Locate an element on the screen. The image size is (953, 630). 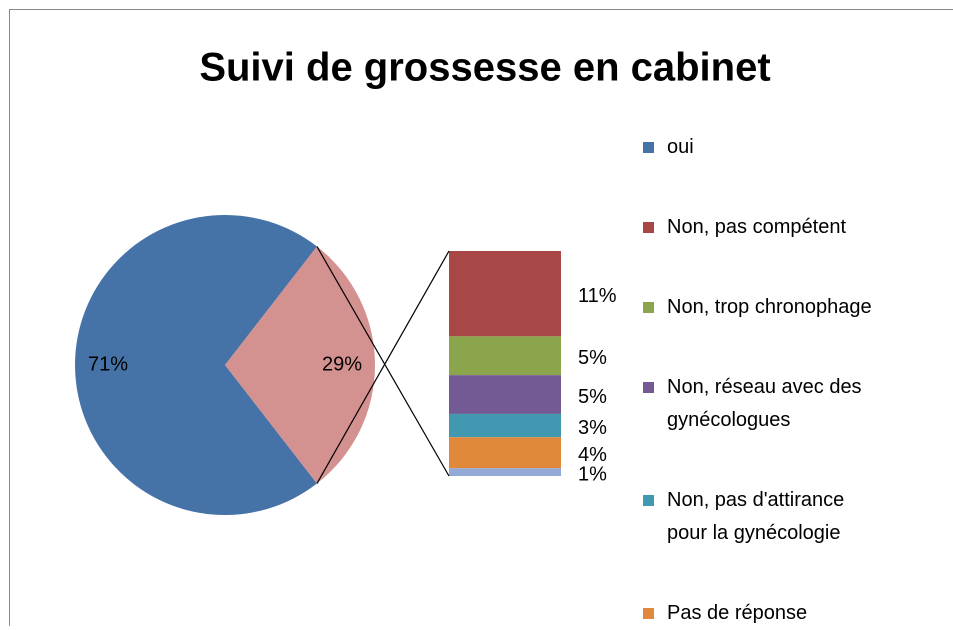
legend-item: Non, pas d'attirance pour la gynécologie is located at coordinates (763, 517).